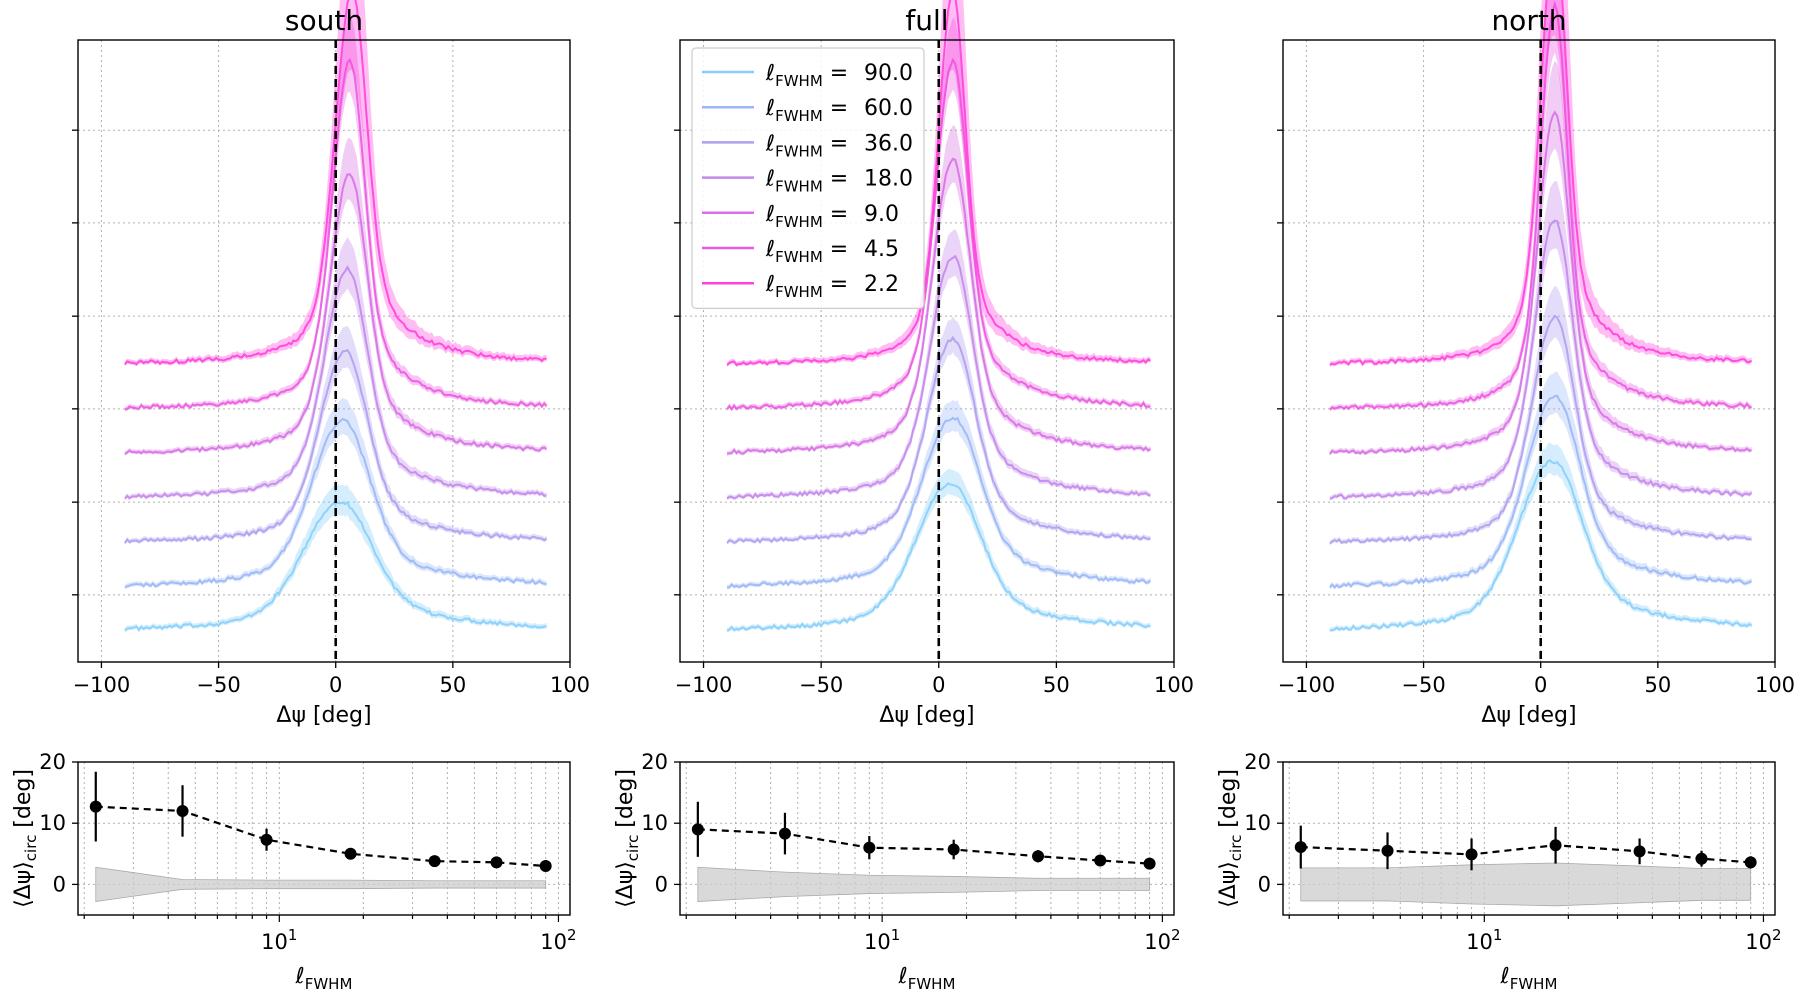  I want to click on curve-60.0, so click(335, 503).